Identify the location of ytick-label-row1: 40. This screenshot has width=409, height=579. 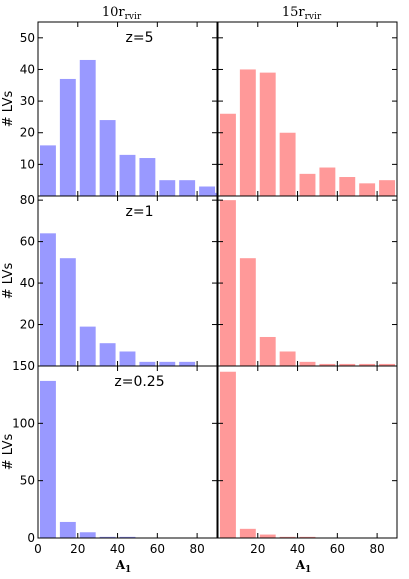
(27, 283).